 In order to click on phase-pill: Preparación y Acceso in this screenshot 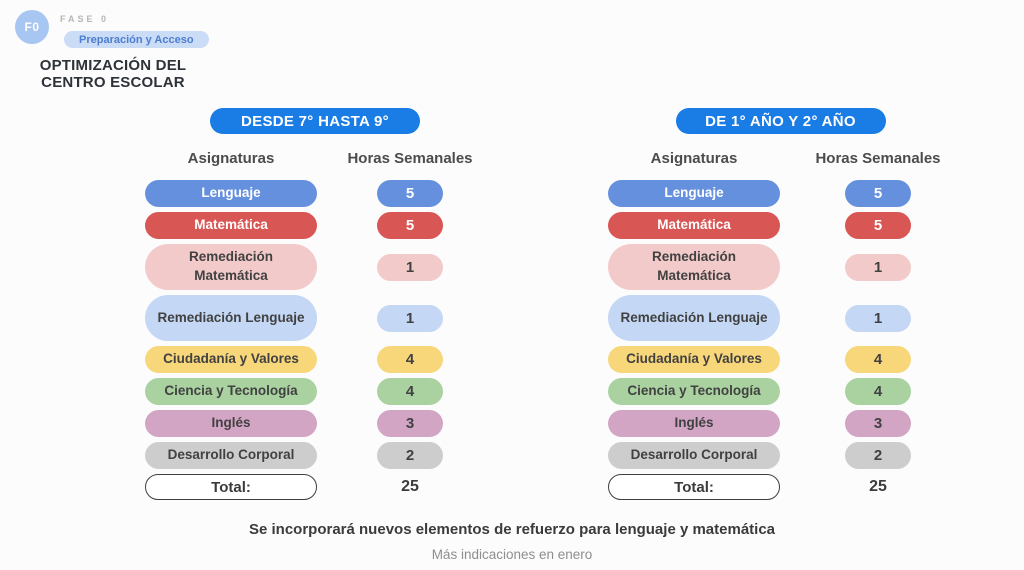, I will do `click(136, 39)`.